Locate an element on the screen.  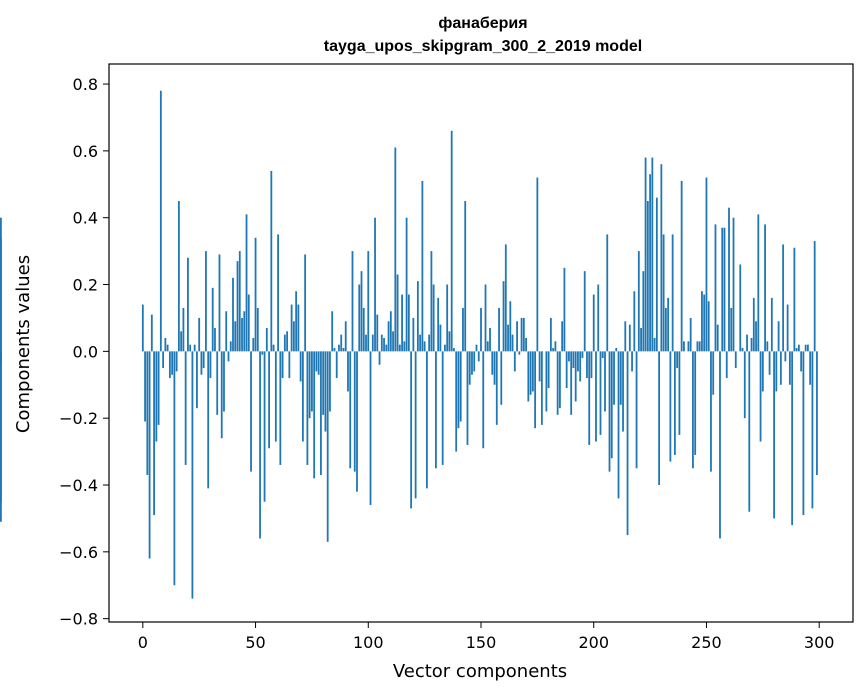
x-tick-label: 0 is located at coordinates (143, 642).